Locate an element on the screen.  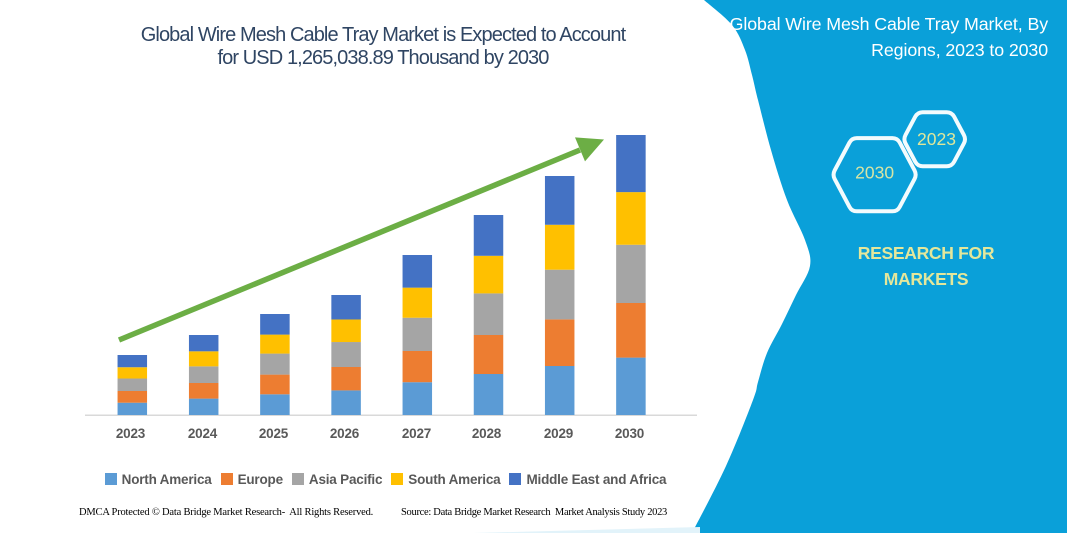
svg-text: 2030 is located at coordinates (874, 173).